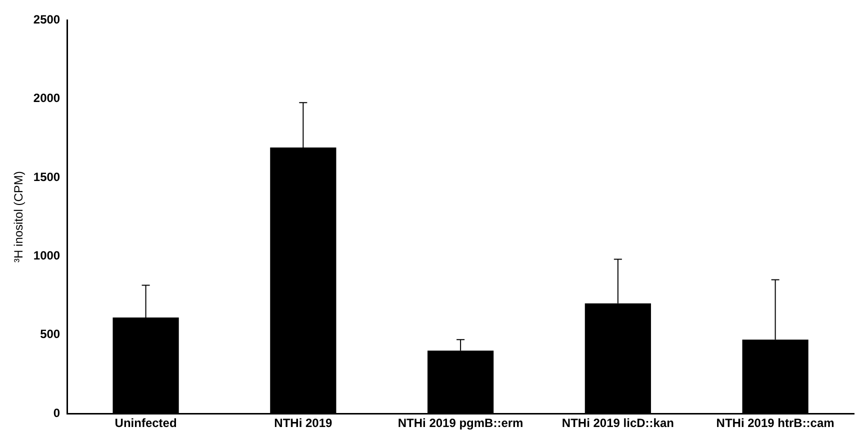  What do you see at coordinates (56, 413) in the screenshot?
I see `y-tick-label: 0` at bounding box center [56, 413].